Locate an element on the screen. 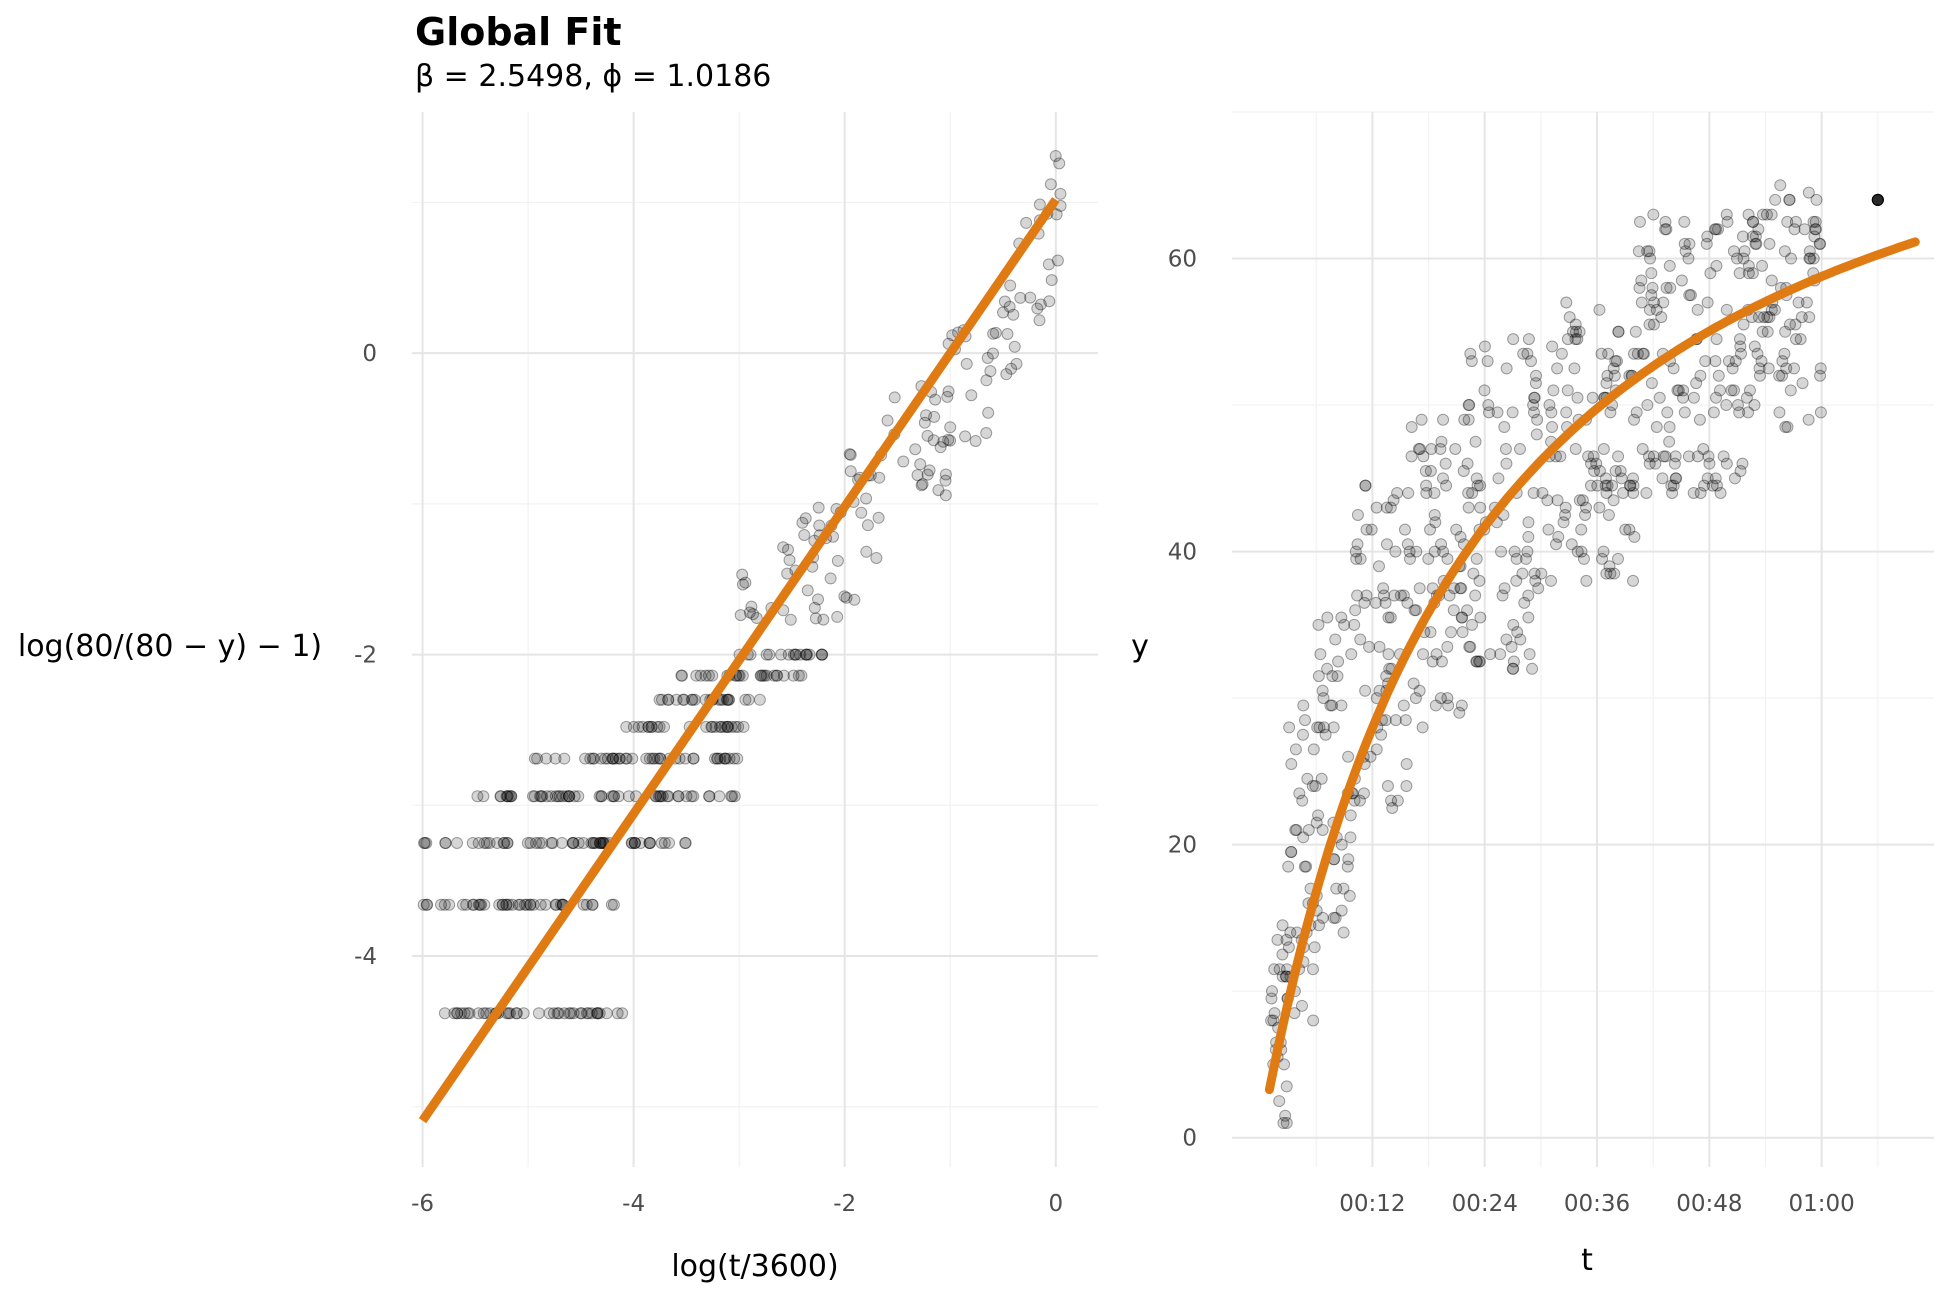 The image size is (1944, 1296). chart-subtitle: β = 2.5498, ϕ = 1.0186 is located at coordinates (593, 76).